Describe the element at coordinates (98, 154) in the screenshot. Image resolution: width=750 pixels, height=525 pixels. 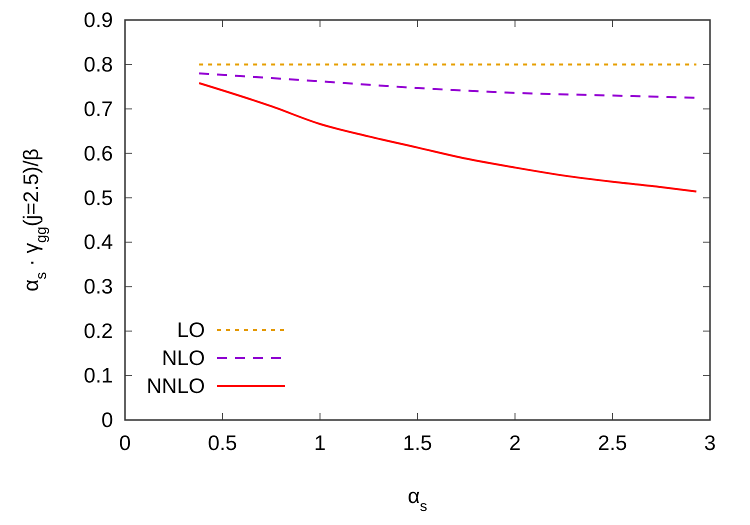
I see `y-tick-label: 0.6` at that location.